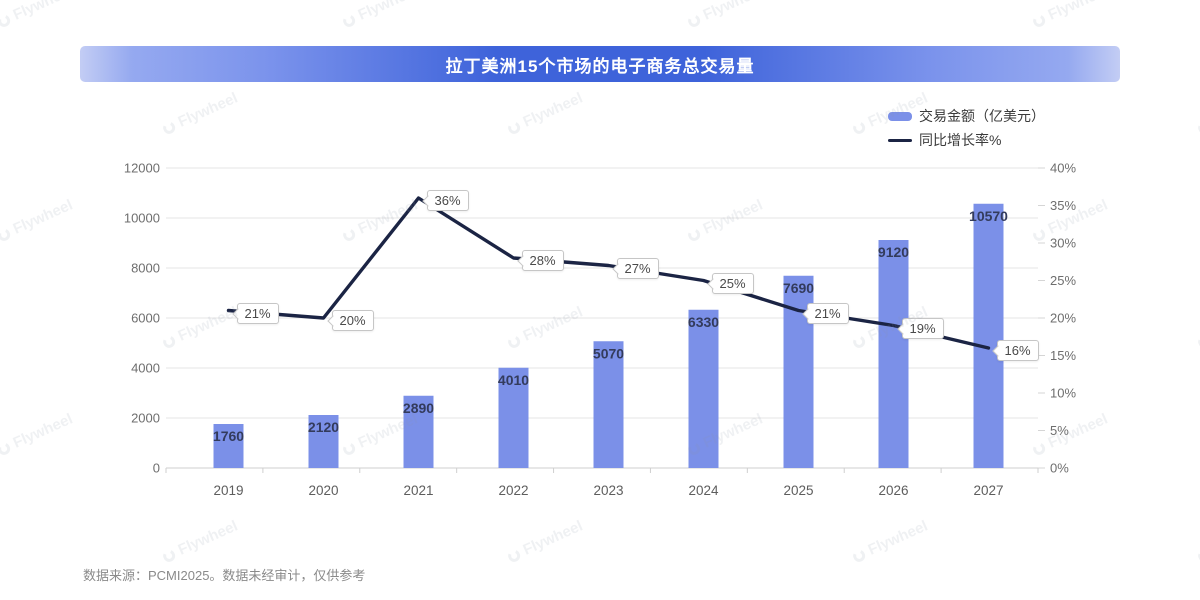  What do you see at coordinates (608, 490) in the screenshot?
I see `x-axis-label-2023: 2023` at bounding box center [608, 490].